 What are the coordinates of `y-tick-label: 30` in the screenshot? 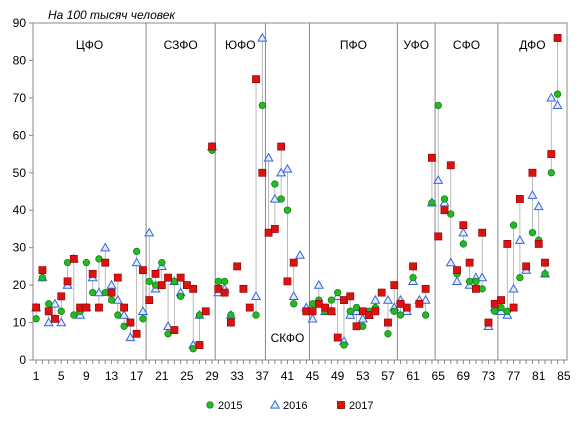 It's located at (20, 248).